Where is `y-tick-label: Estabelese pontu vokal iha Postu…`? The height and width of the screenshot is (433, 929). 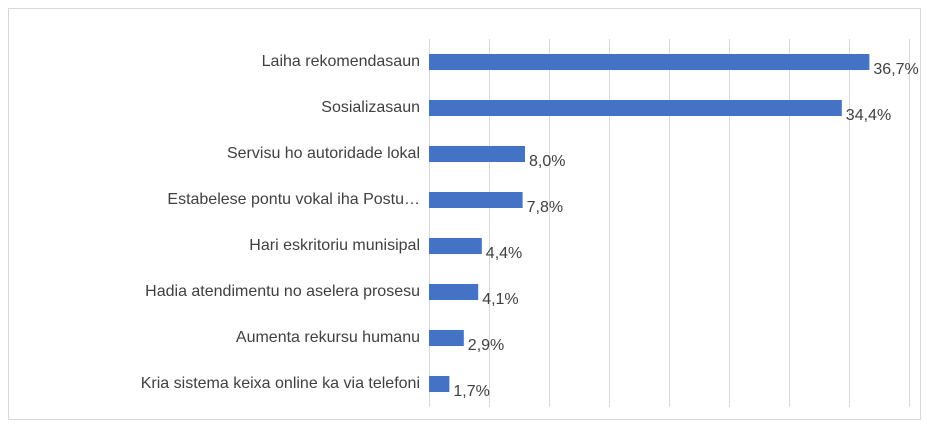 y-tick-label: Estabelese pontu vokal iha Postu… is located at coordinates (293, 199).